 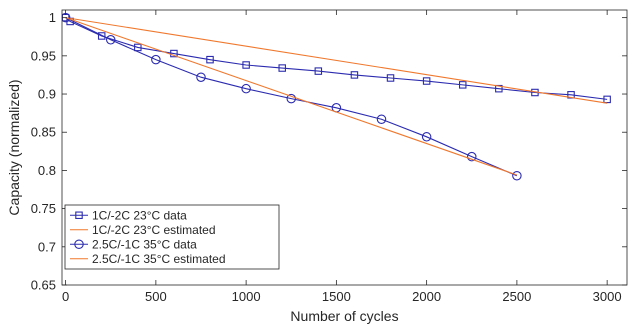 I want to click on y-tick-label: 0.9, so click(x=47, y=94).